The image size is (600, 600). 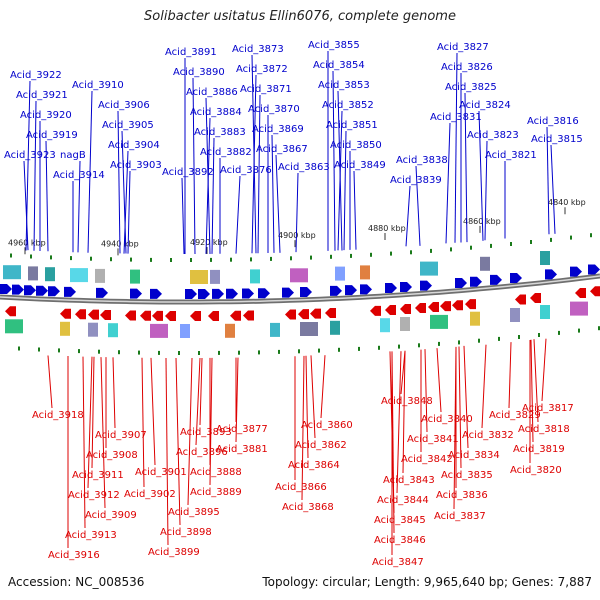 What do you see at coordinates (36, 75) in the screenshot?
I see `forward-gene-label: Acid_3922` at bounding box center [36, 75].